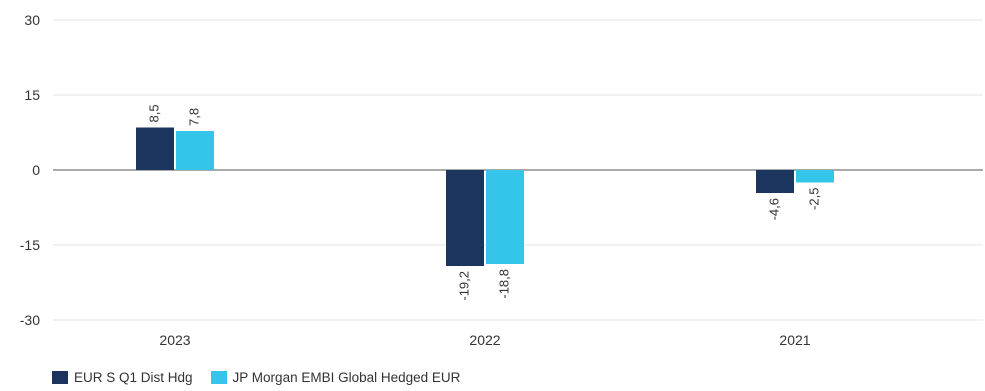  I want to click on data-label-2022-series-2: -18,8, so click(503, 284).